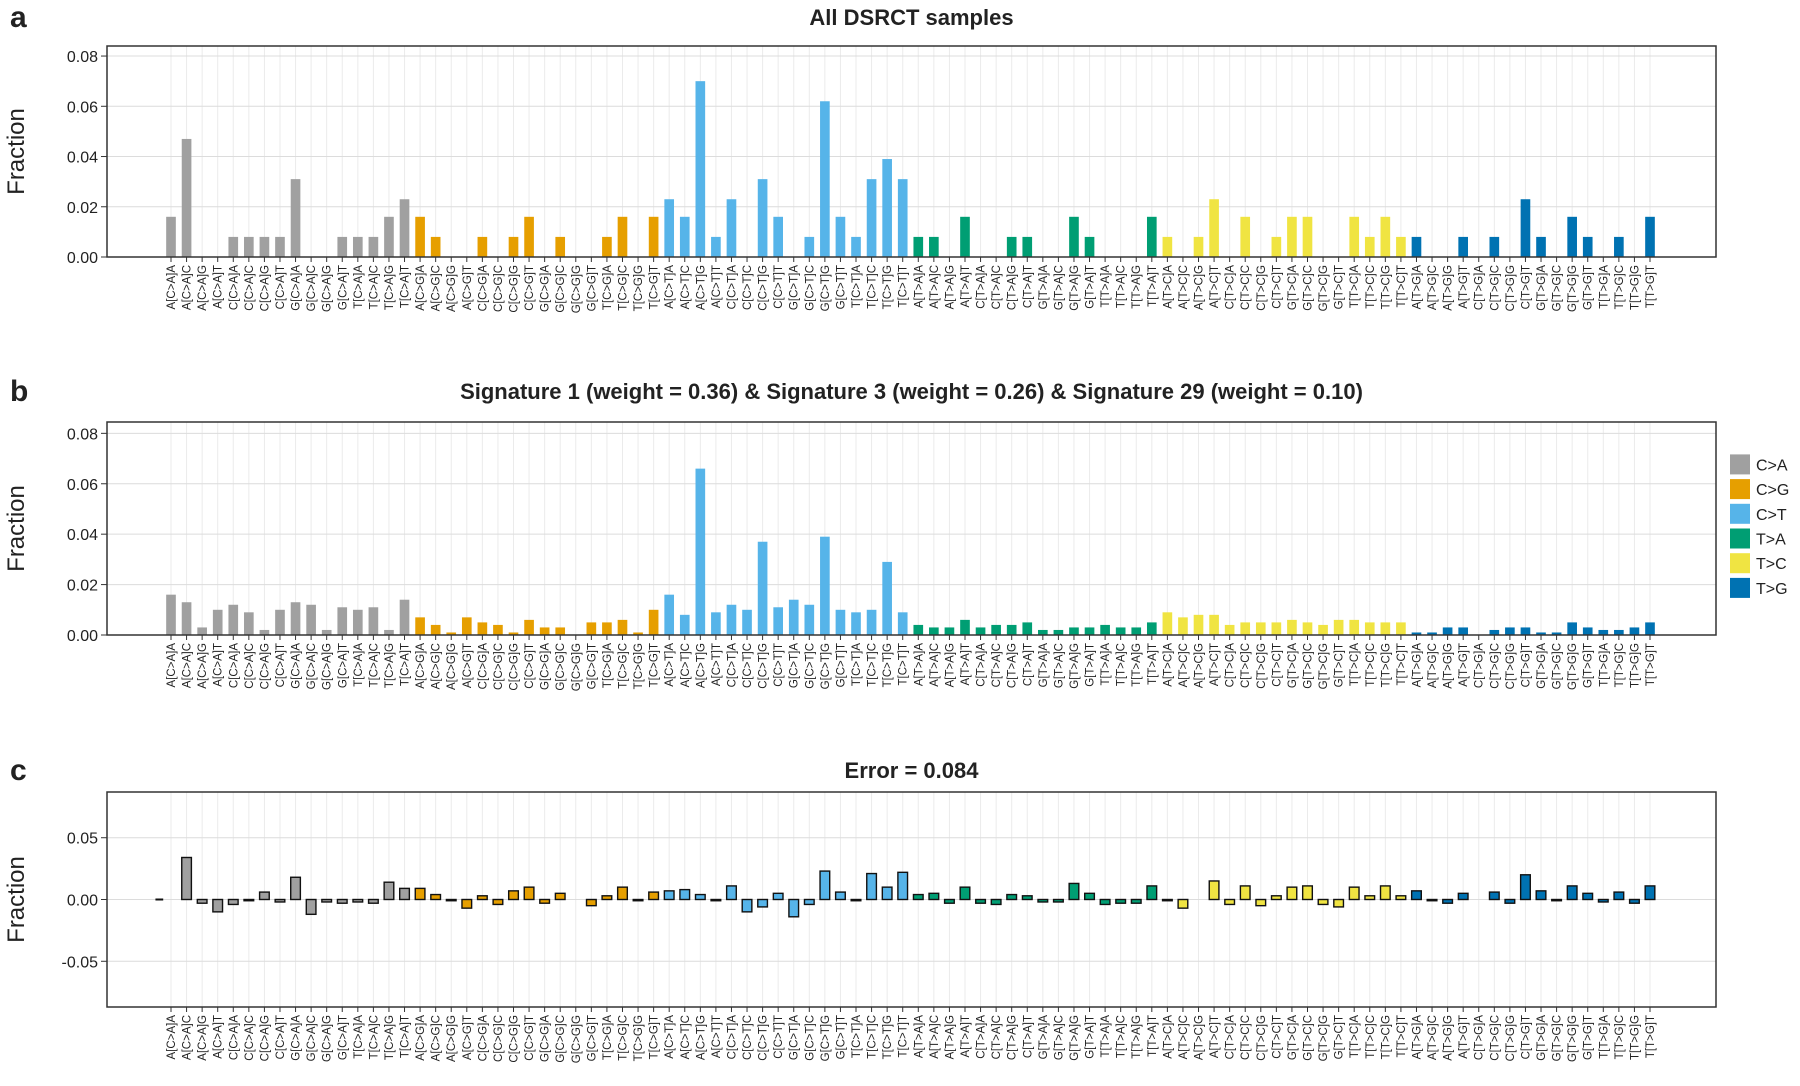 This screenshot has height=1086, width=1800. I want to click on x-tick-label: C[T>C]T, so click(1277, 287).